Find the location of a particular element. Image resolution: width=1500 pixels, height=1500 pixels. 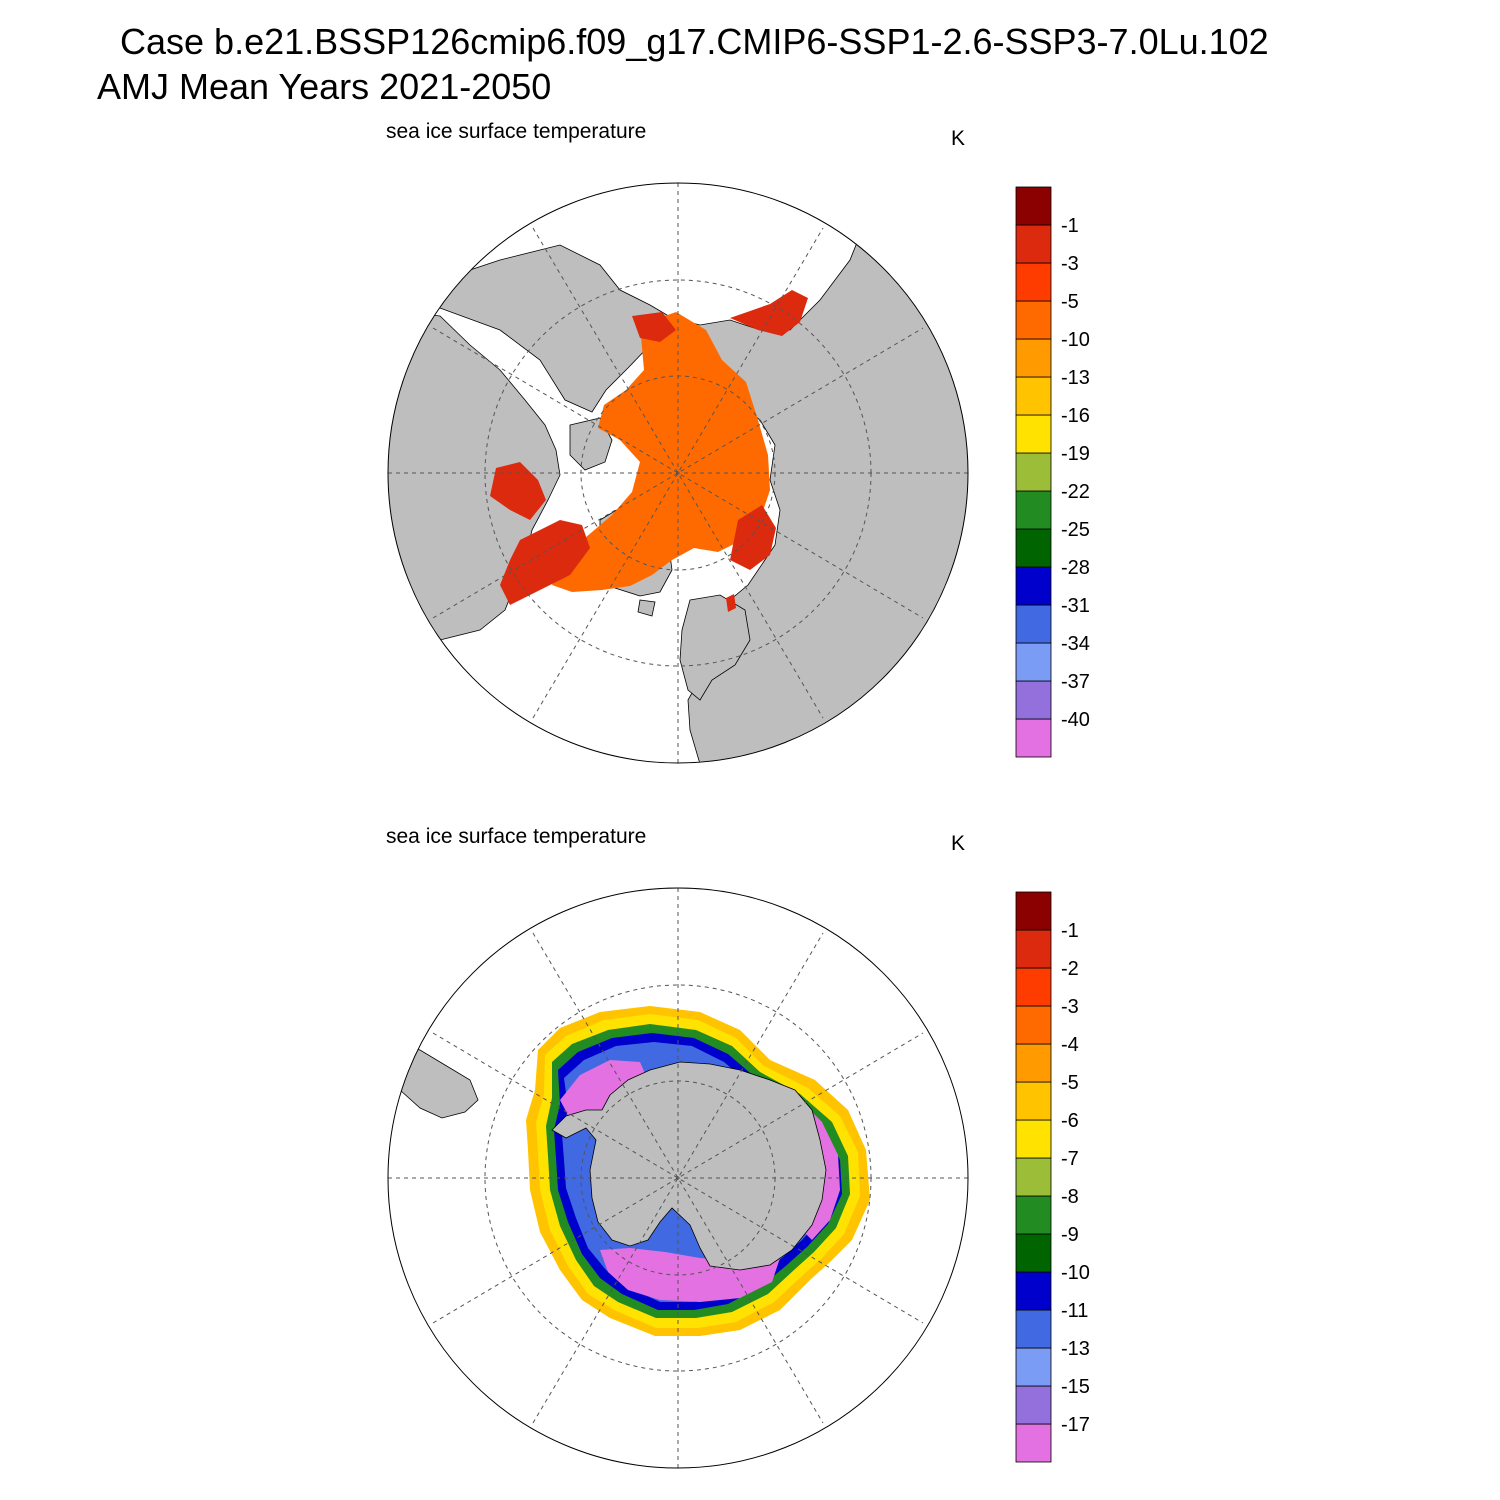

north-colorbar-tick-label: -1 is located at coordinates (1070, 226).